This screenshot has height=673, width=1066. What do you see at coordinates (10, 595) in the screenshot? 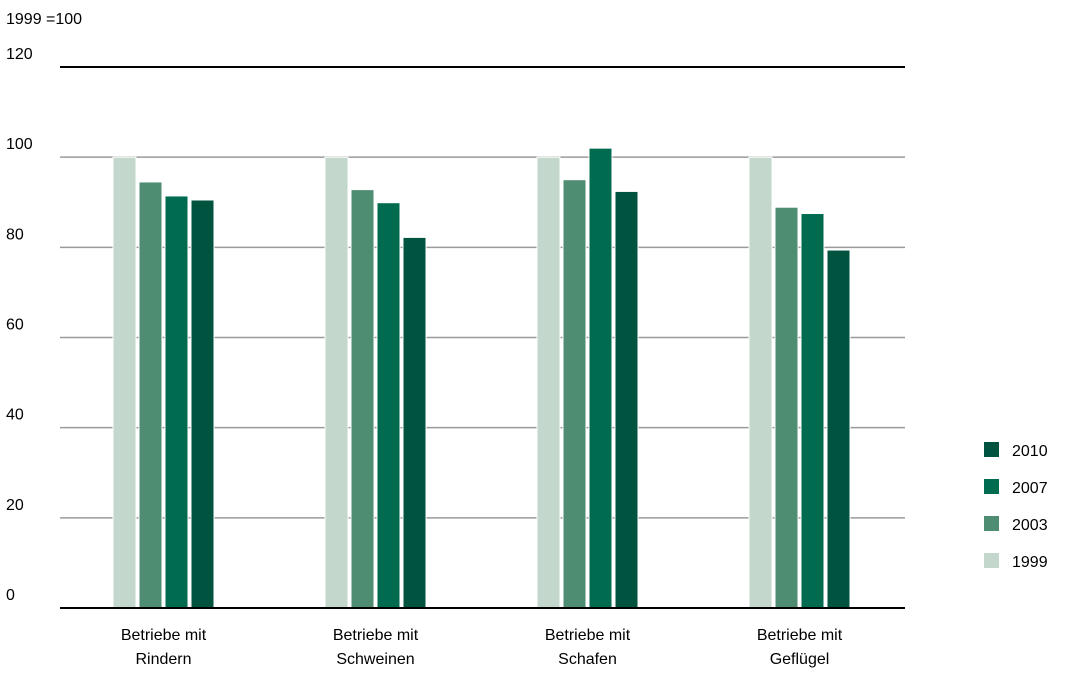
I see `y-tick-label: 0` at bounding box center [10, 595].